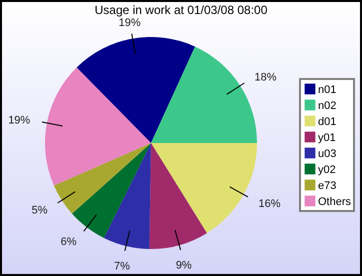 This screenshot has height=276, width=362. Describe the element at coordinates (327, 122) in the screenshot. I see `legend-label: d01` at that location.